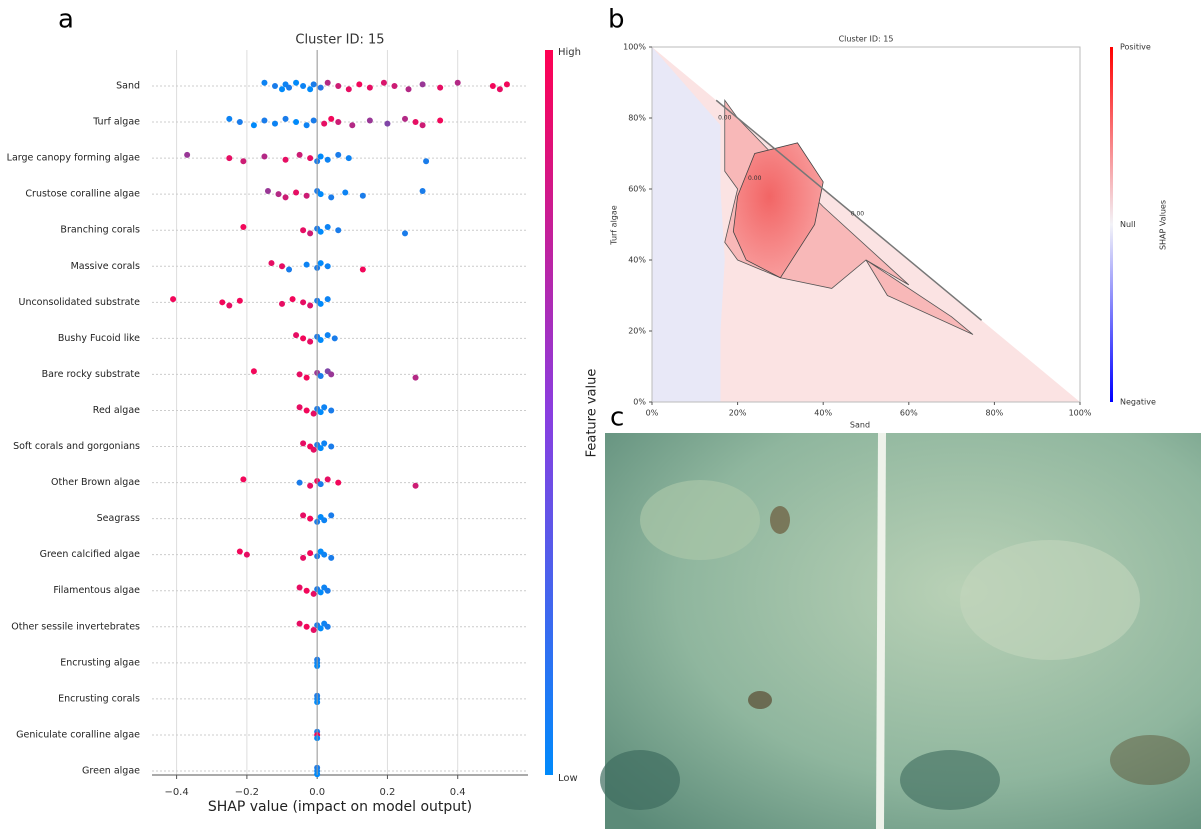  What do you see at coordinates (637, 118) in the screenshot?
I see `y-tick-label: 80%` at bounding box center [637, 118].